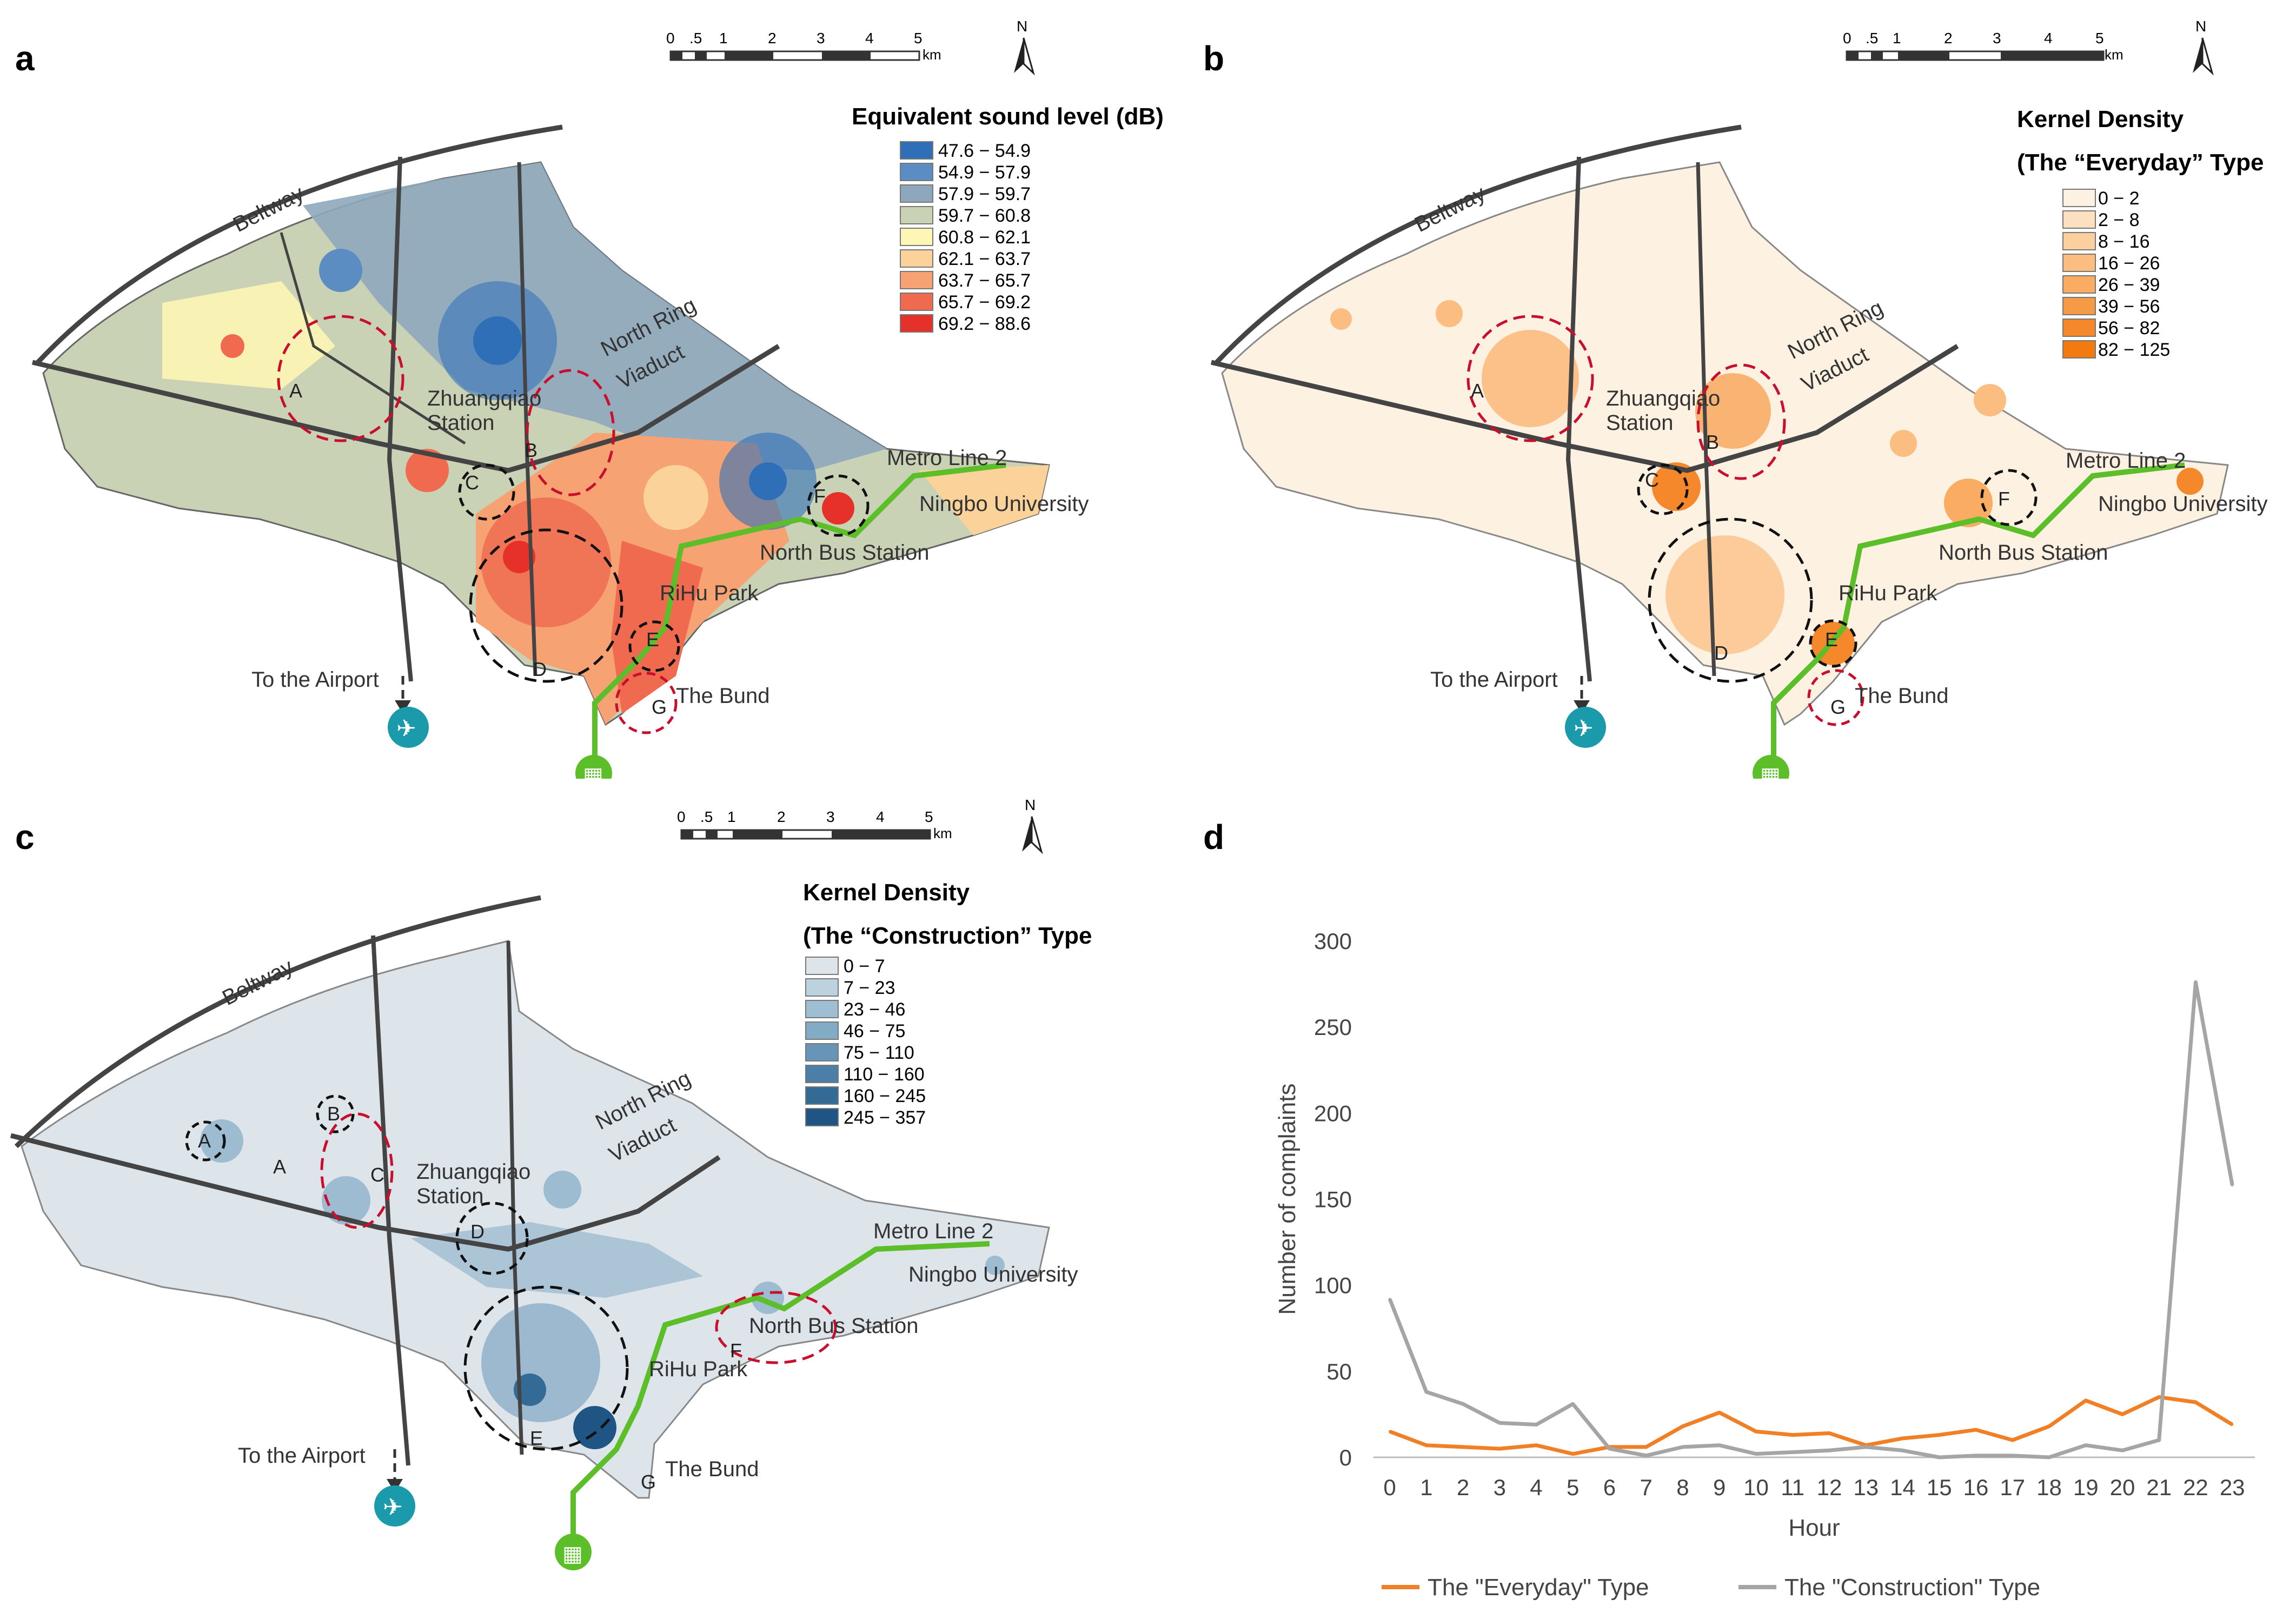 Image resolution: width=2296 pixels, height=1619 pixels. What do you see at coordinates (2129, 285) in the screenshot?
I see `legend-label: 26 − 39` at bounding box center [2129, 285].